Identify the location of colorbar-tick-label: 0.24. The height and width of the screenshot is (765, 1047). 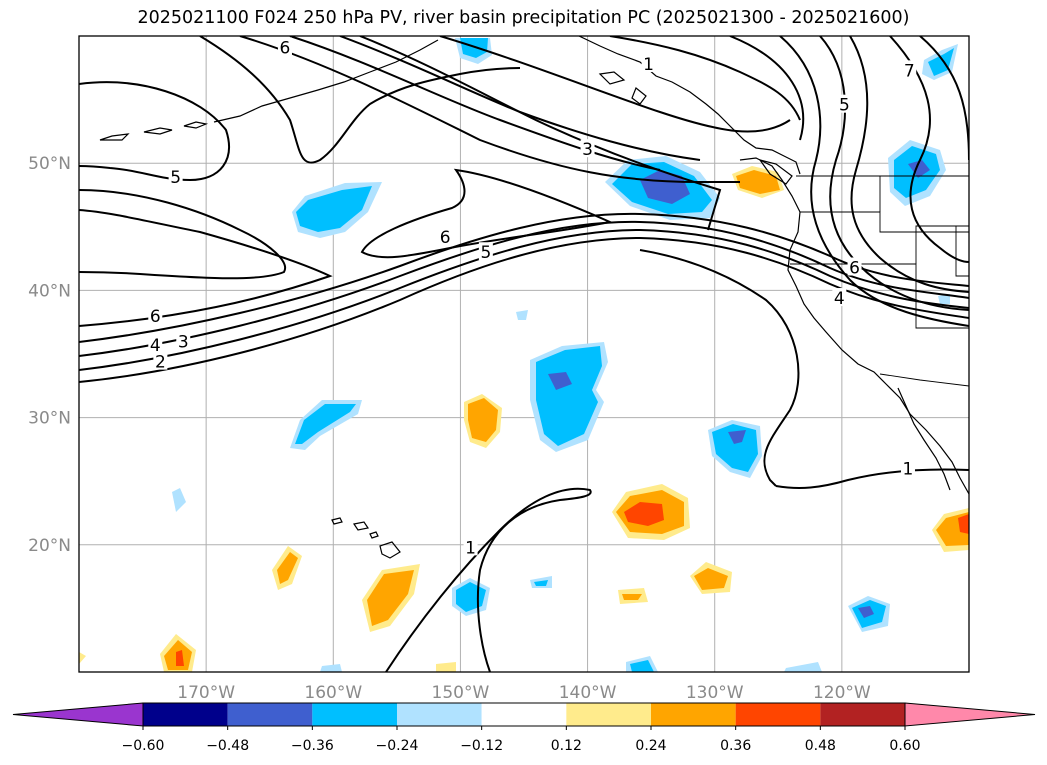
(650, 746).